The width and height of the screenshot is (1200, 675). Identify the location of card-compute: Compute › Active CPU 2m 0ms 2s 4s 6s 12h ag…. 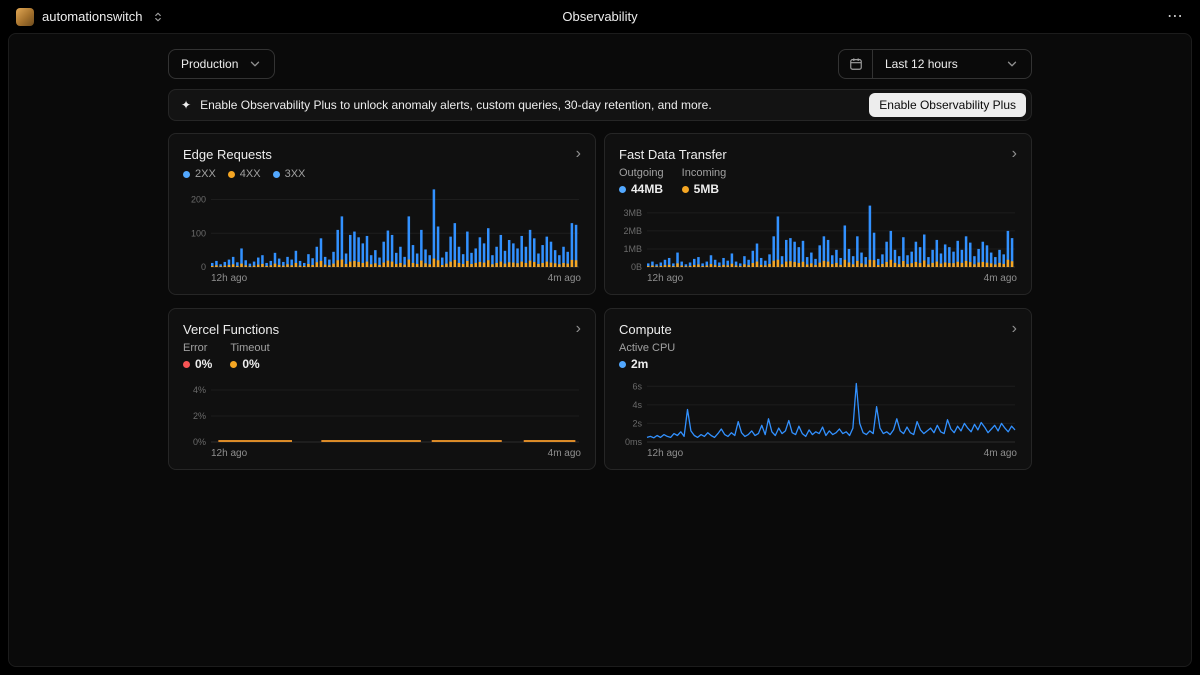
(818, 389).